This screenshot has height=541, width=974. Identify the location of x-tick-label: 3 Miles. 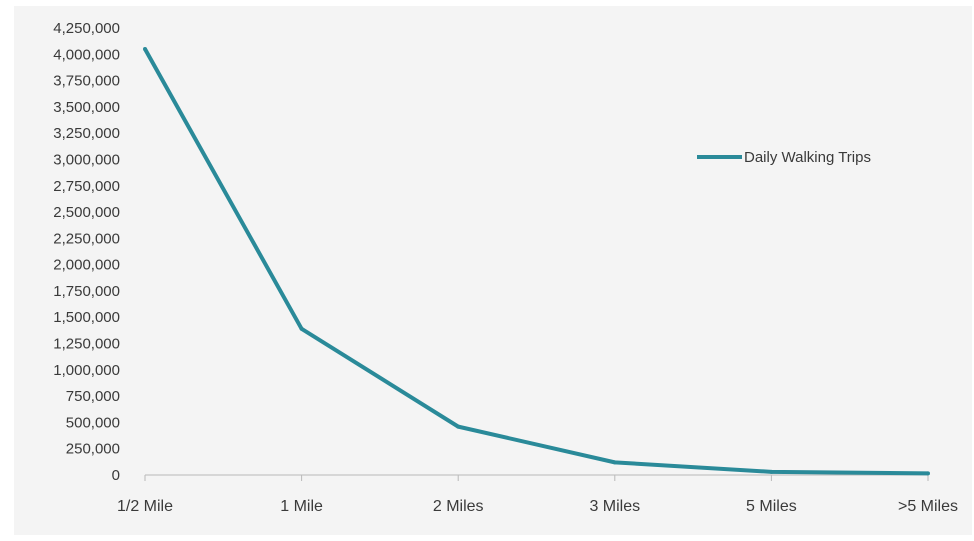
(614, 506).